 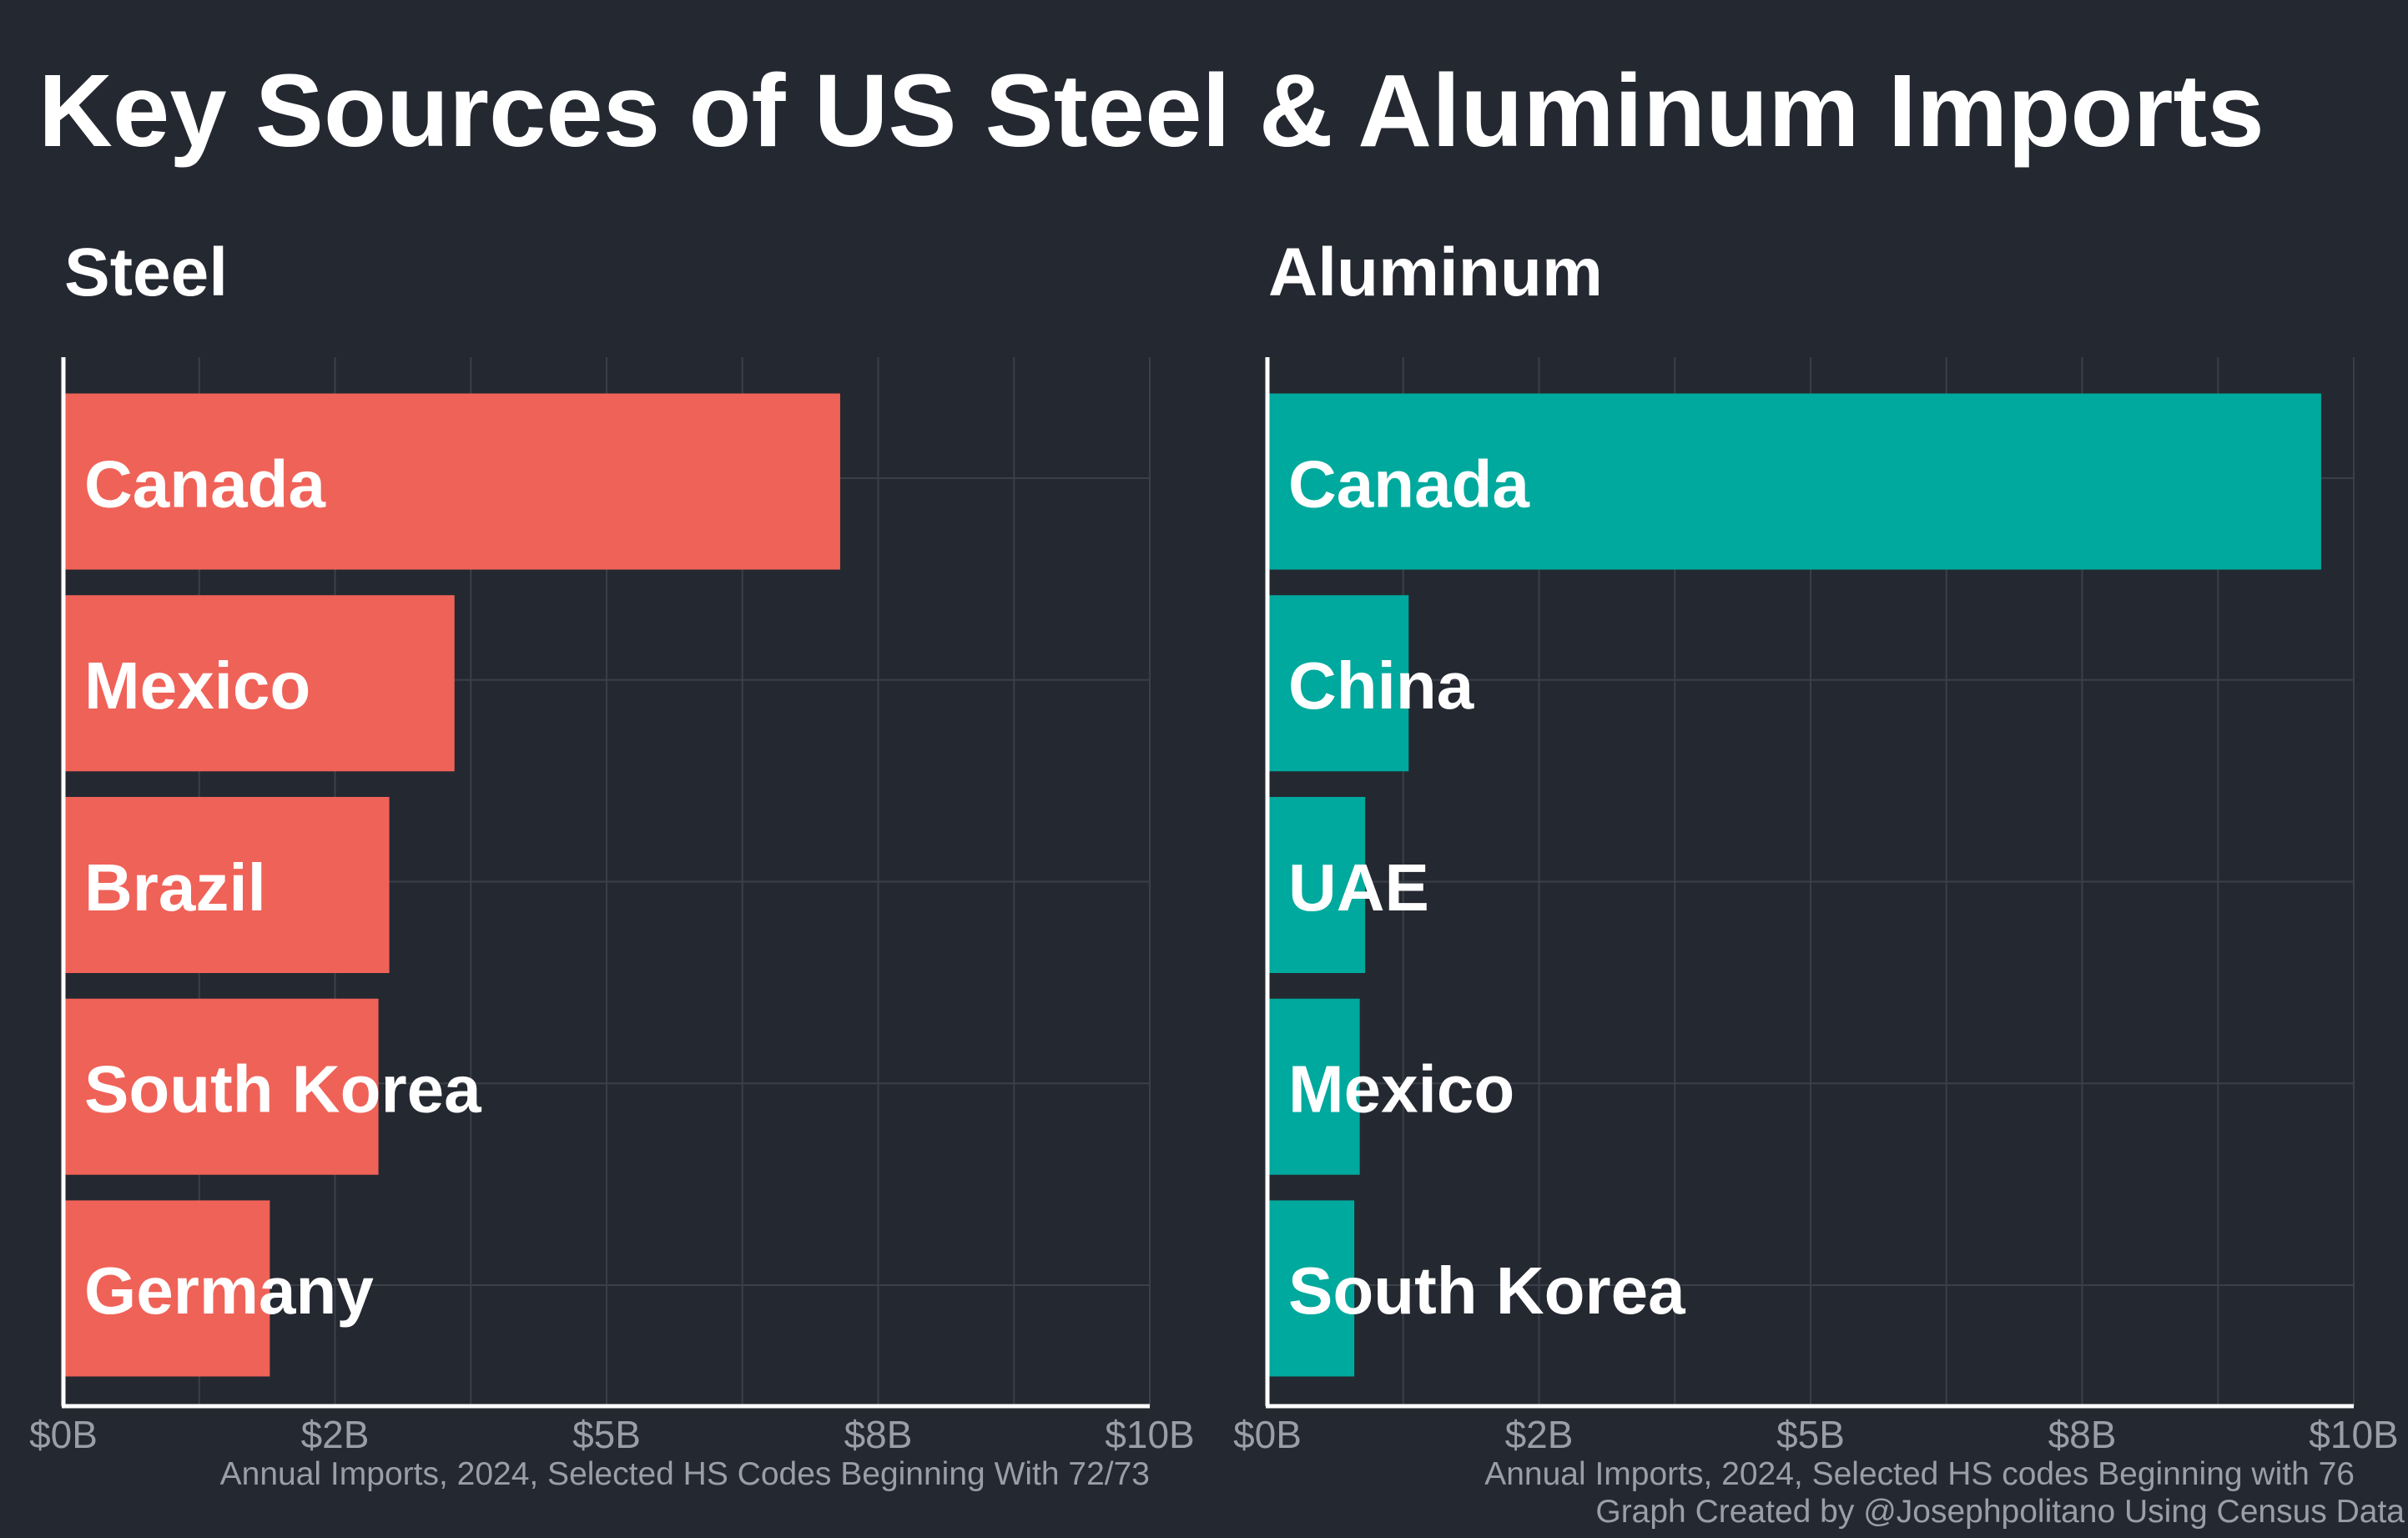 What do you see at coordinates (204, 483) in the screenshot?
I see `steel-bar-label: Canada` at bounding box center [204, 483].